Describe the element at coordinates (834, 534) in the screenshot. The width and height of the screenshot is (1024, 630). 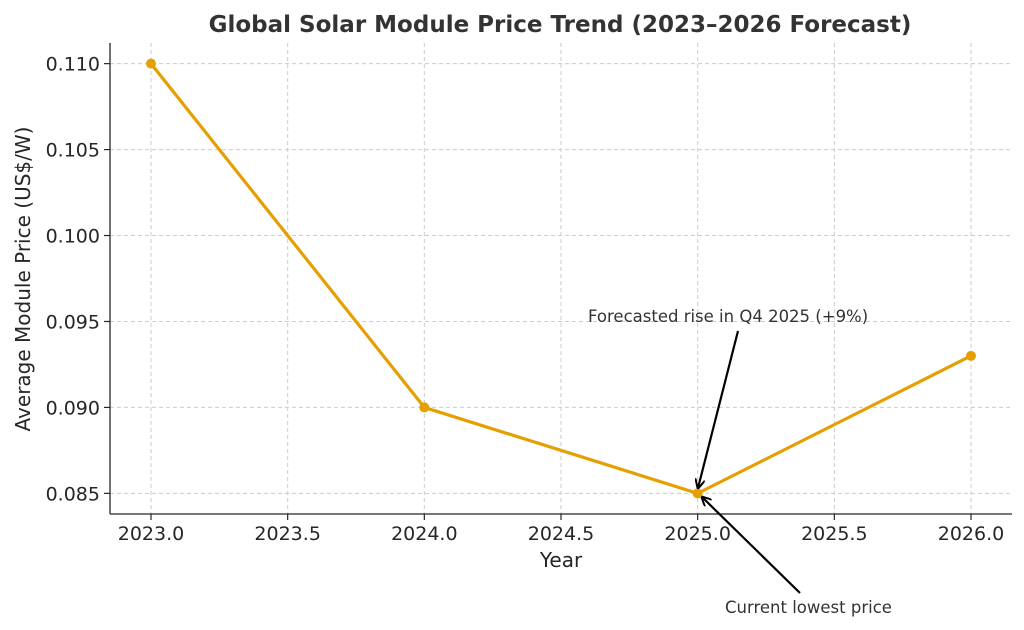
I see `x-tick-label: 2025.5` at that location.